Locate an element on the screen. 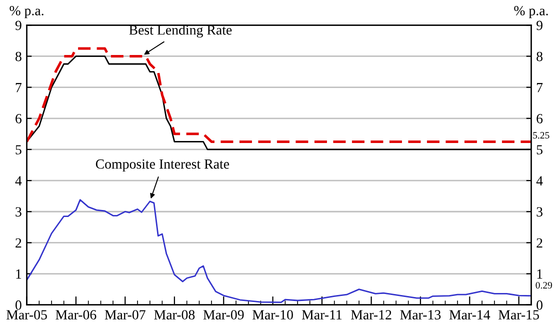 This screenshot has height=331, width=558. x-tick-label: Mar-15 is located at coordinates (518, 315).